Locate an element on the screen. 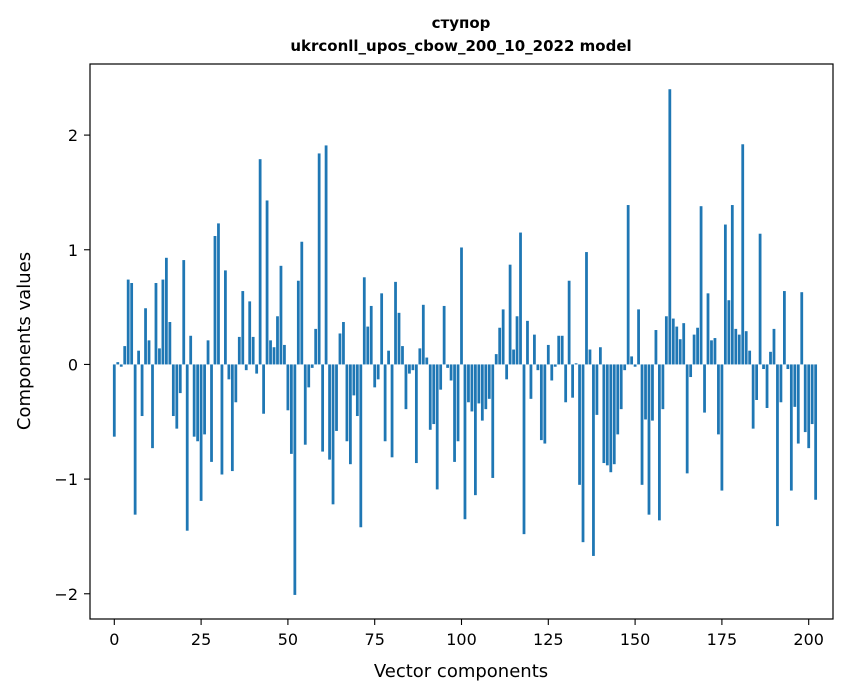  y-axis-ticks: 2 1 0 −1 −2 is located at coordinates (72, 365).